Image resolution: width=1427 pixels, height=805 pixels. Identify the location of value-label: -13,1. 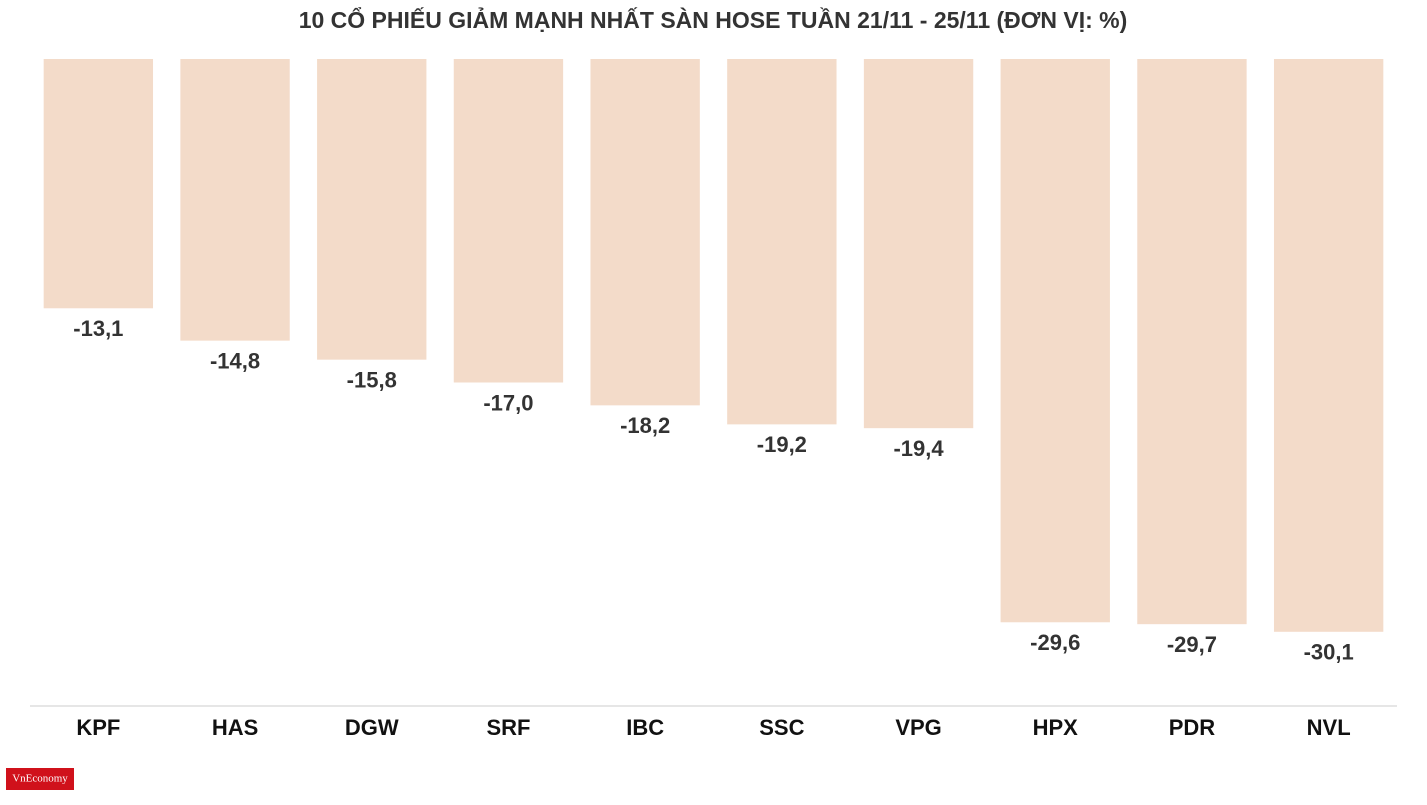
(98, 328).